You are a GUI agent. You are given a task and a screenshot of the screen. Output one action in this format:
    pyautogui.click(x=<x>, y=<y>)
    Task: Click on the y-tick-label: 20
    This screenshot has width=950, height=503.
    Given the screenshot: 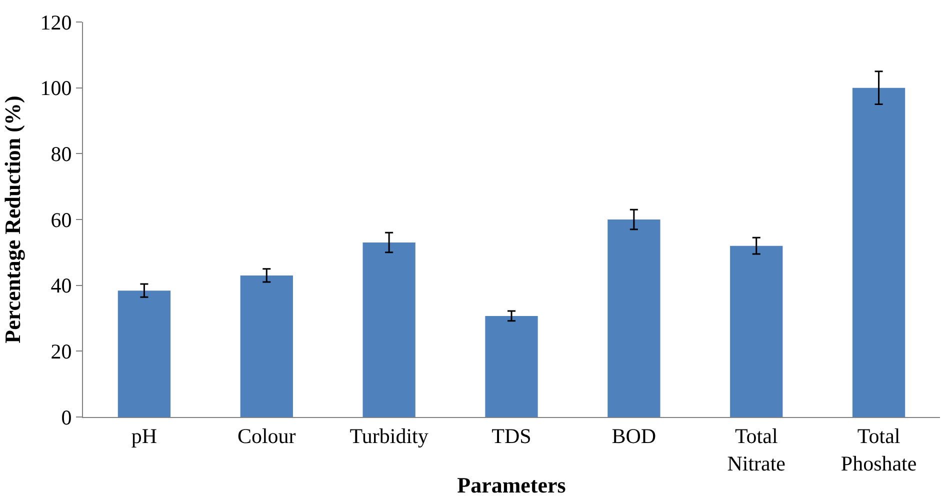 What is the action you would take?
    pyautogui.click(x=61, y=352)
    